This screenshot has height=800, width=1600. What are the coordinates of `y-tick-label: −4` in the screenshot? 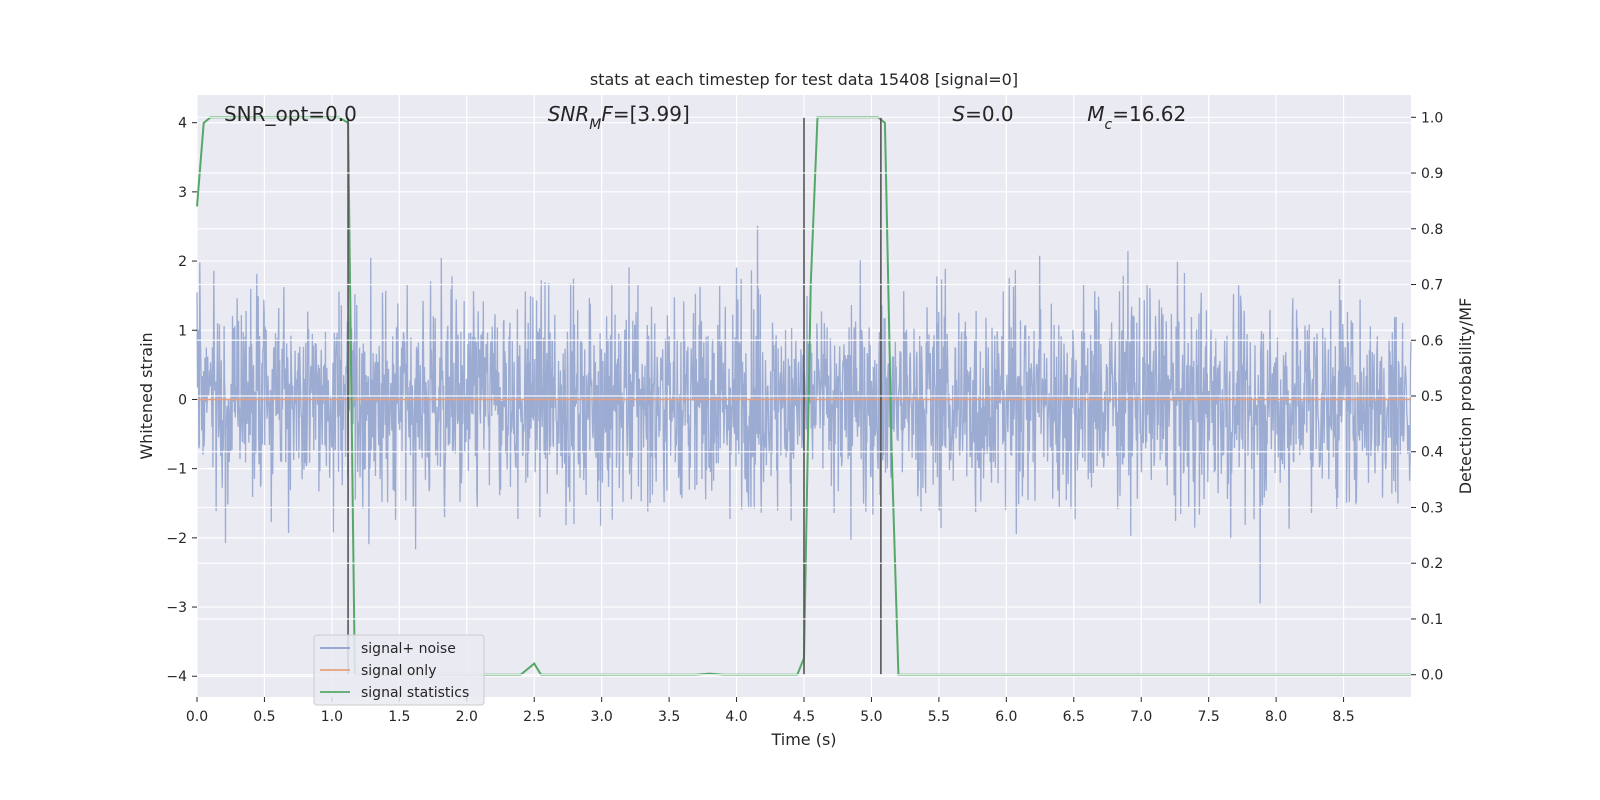 It's located at (176, 677).